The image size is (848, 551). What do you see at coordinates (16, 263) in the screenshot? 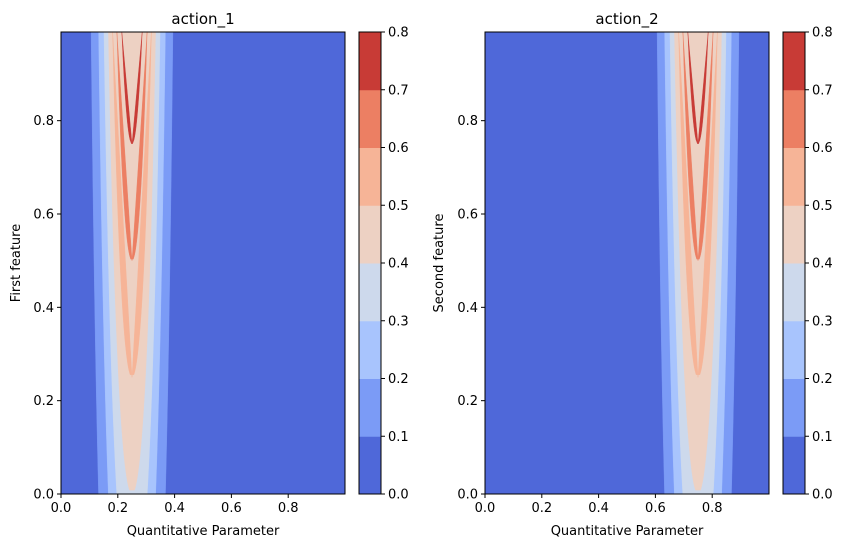
I see `y-axis-label: First feature` at bounding box center [16, 263].